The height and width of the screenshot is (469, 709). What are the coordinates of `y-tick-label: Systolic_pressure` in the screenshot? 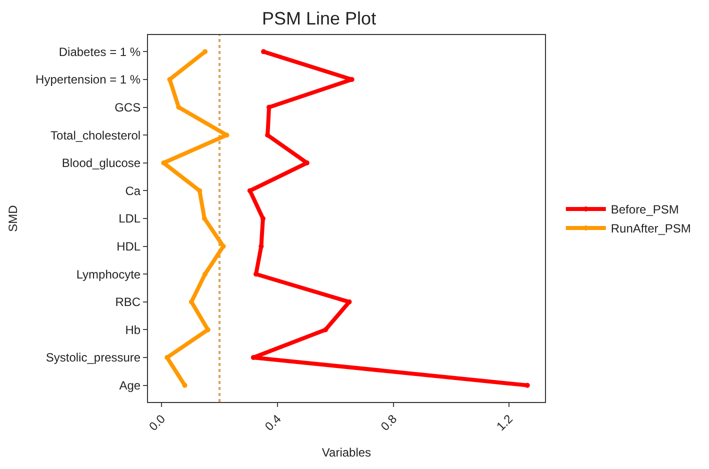 It's located at (93, 357).